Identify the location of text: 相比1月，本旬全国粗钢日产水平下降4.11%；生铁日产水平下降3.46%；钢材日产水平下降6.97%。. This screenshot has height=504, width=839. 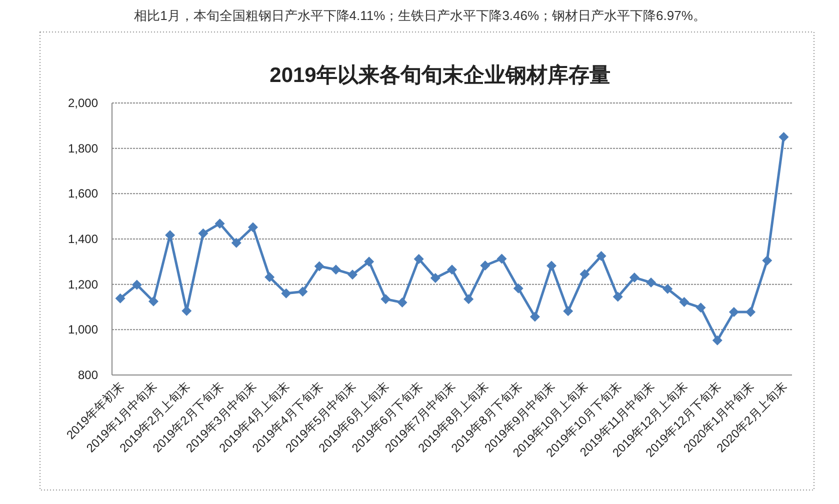
(420, 15).